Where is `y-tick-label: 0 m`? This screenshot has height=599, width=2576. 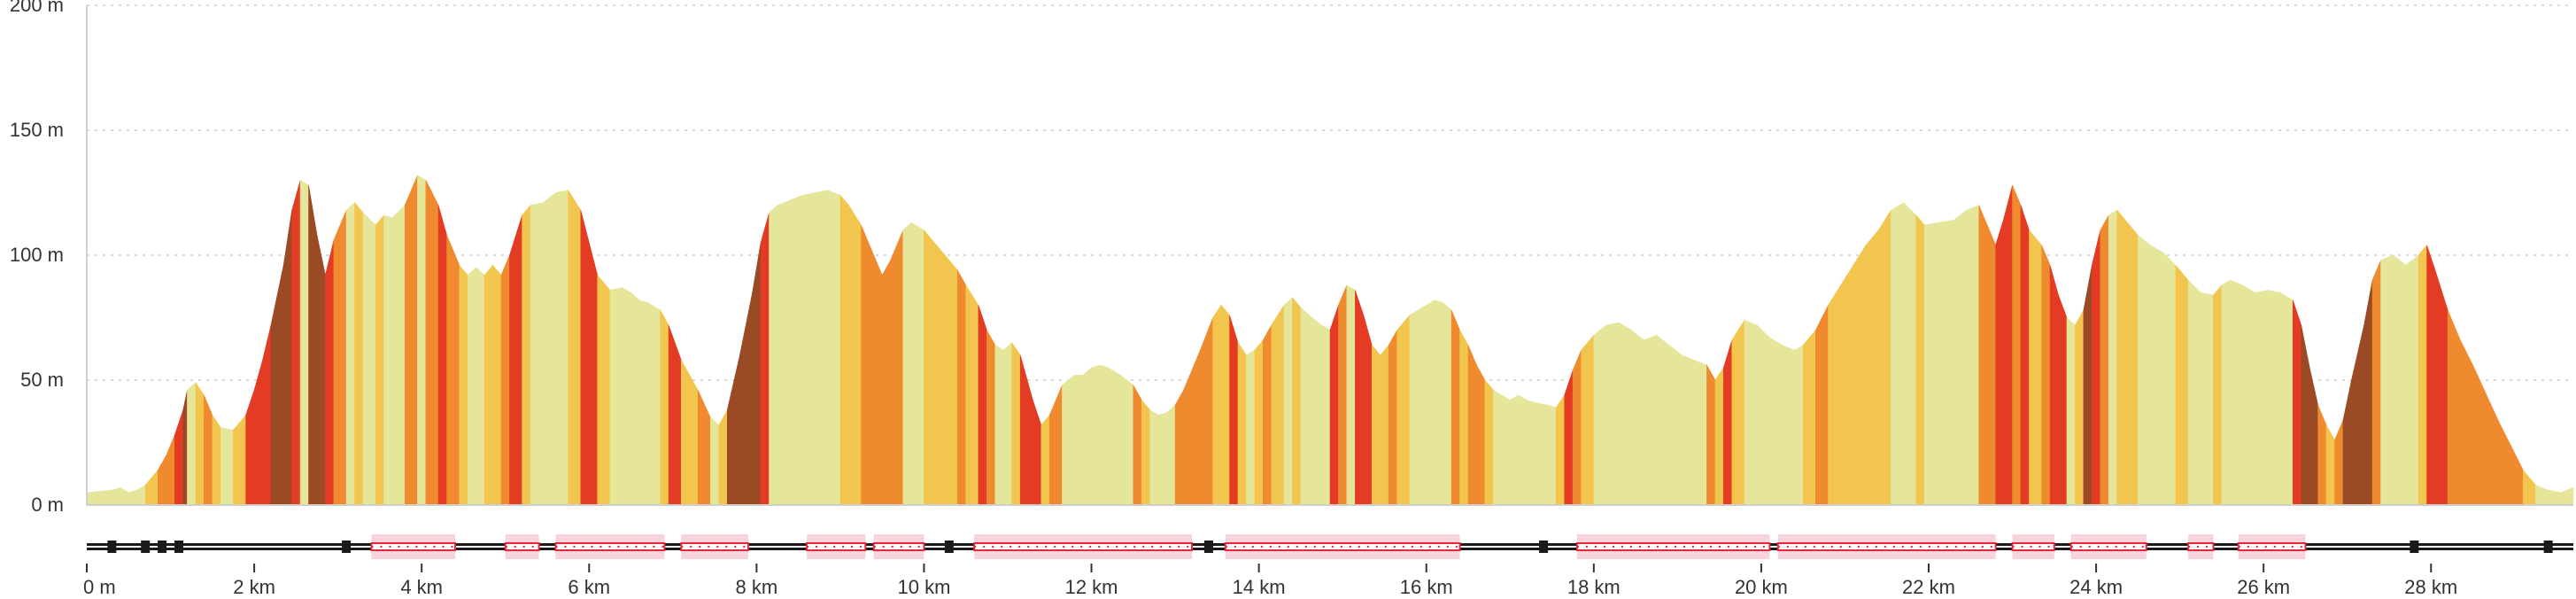
y-tick-label: 0 m is located at coordinates (47, 505).